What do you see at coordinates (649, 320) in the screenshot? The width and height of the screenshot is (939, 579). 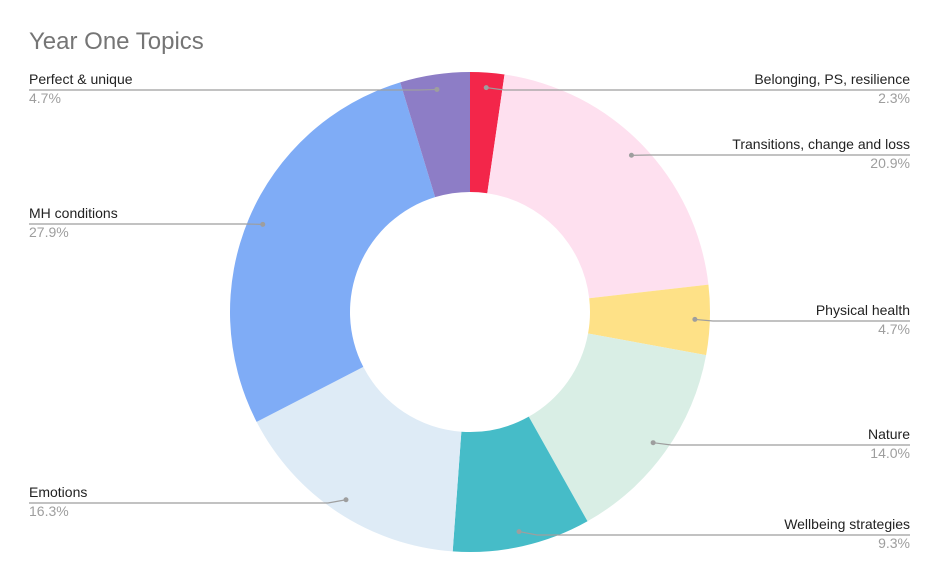 I see `slice-physical-health` at bounding box center [649, 320].